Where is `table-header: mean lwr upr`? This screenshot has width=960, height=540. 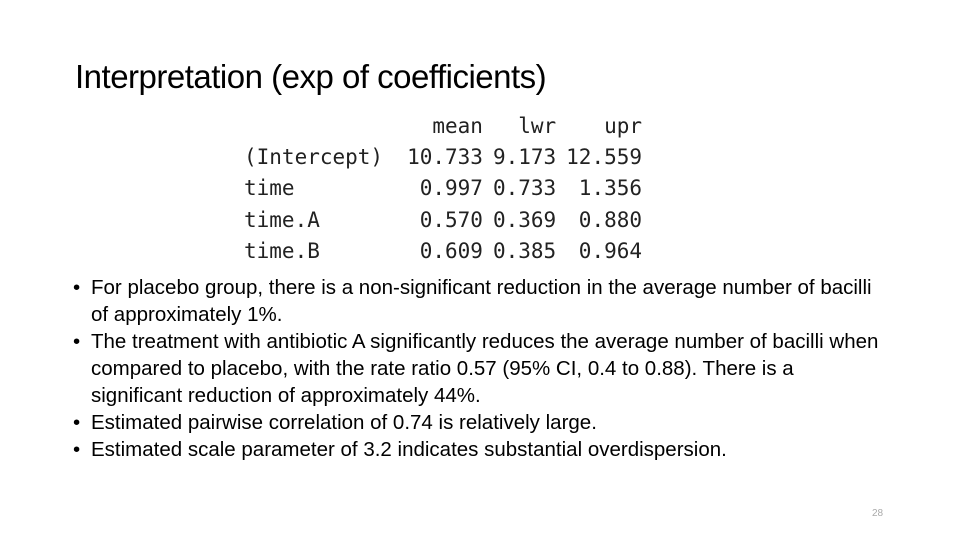 table-header: mean lwr upr is located at coordinates (443, 125).